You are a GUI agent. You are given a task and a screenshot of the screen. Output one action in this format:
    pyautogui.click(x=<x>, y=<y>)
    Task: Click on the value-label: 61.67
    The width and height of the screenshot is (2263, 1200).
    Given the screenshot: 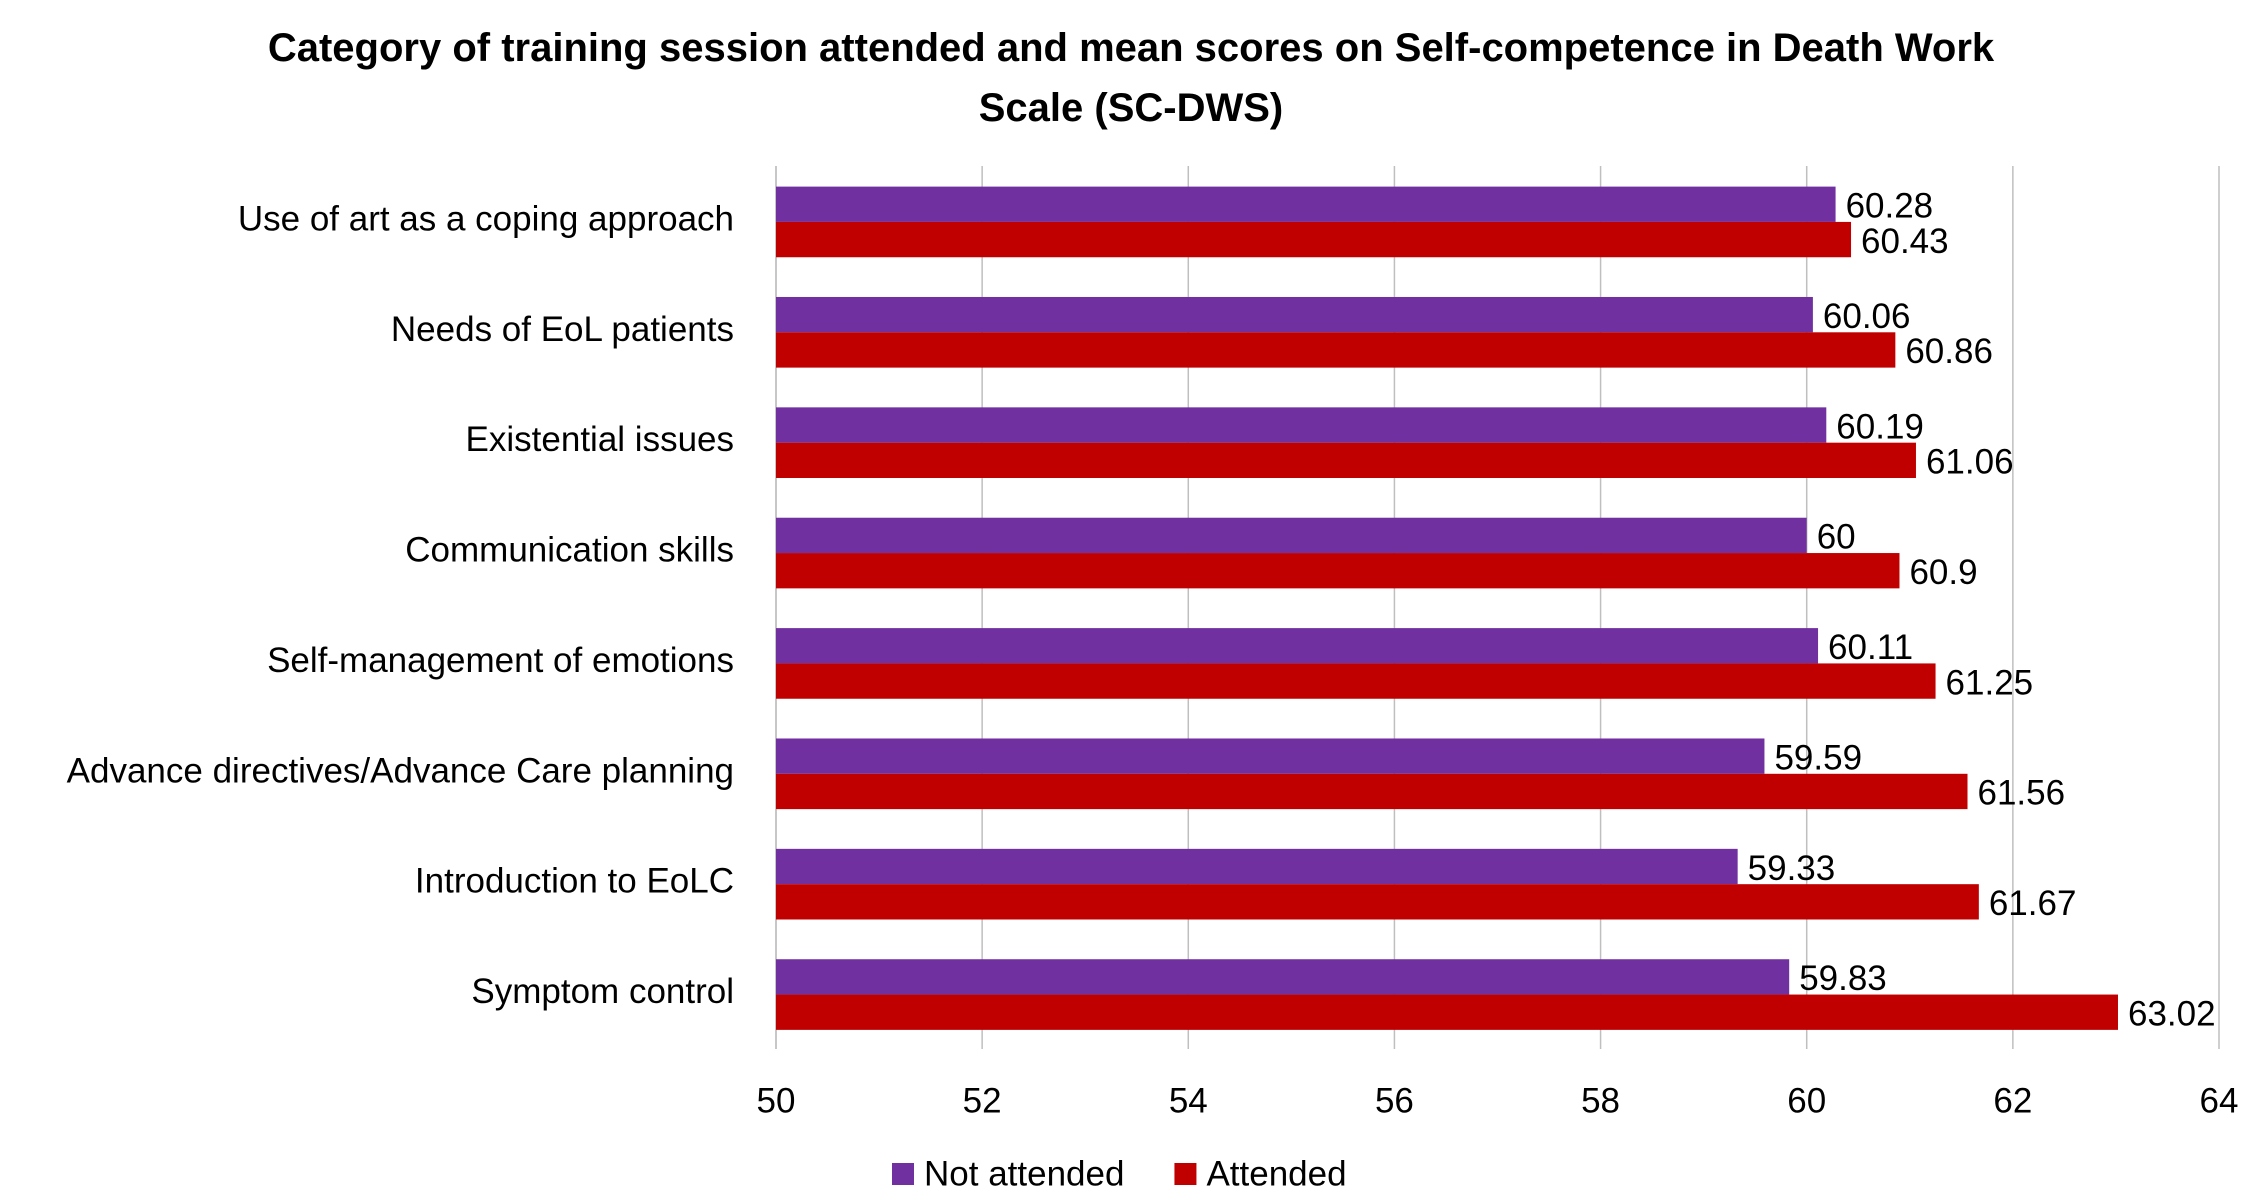 What is the action you would take?
    pyautogui.click(x=2033, y=903)
    